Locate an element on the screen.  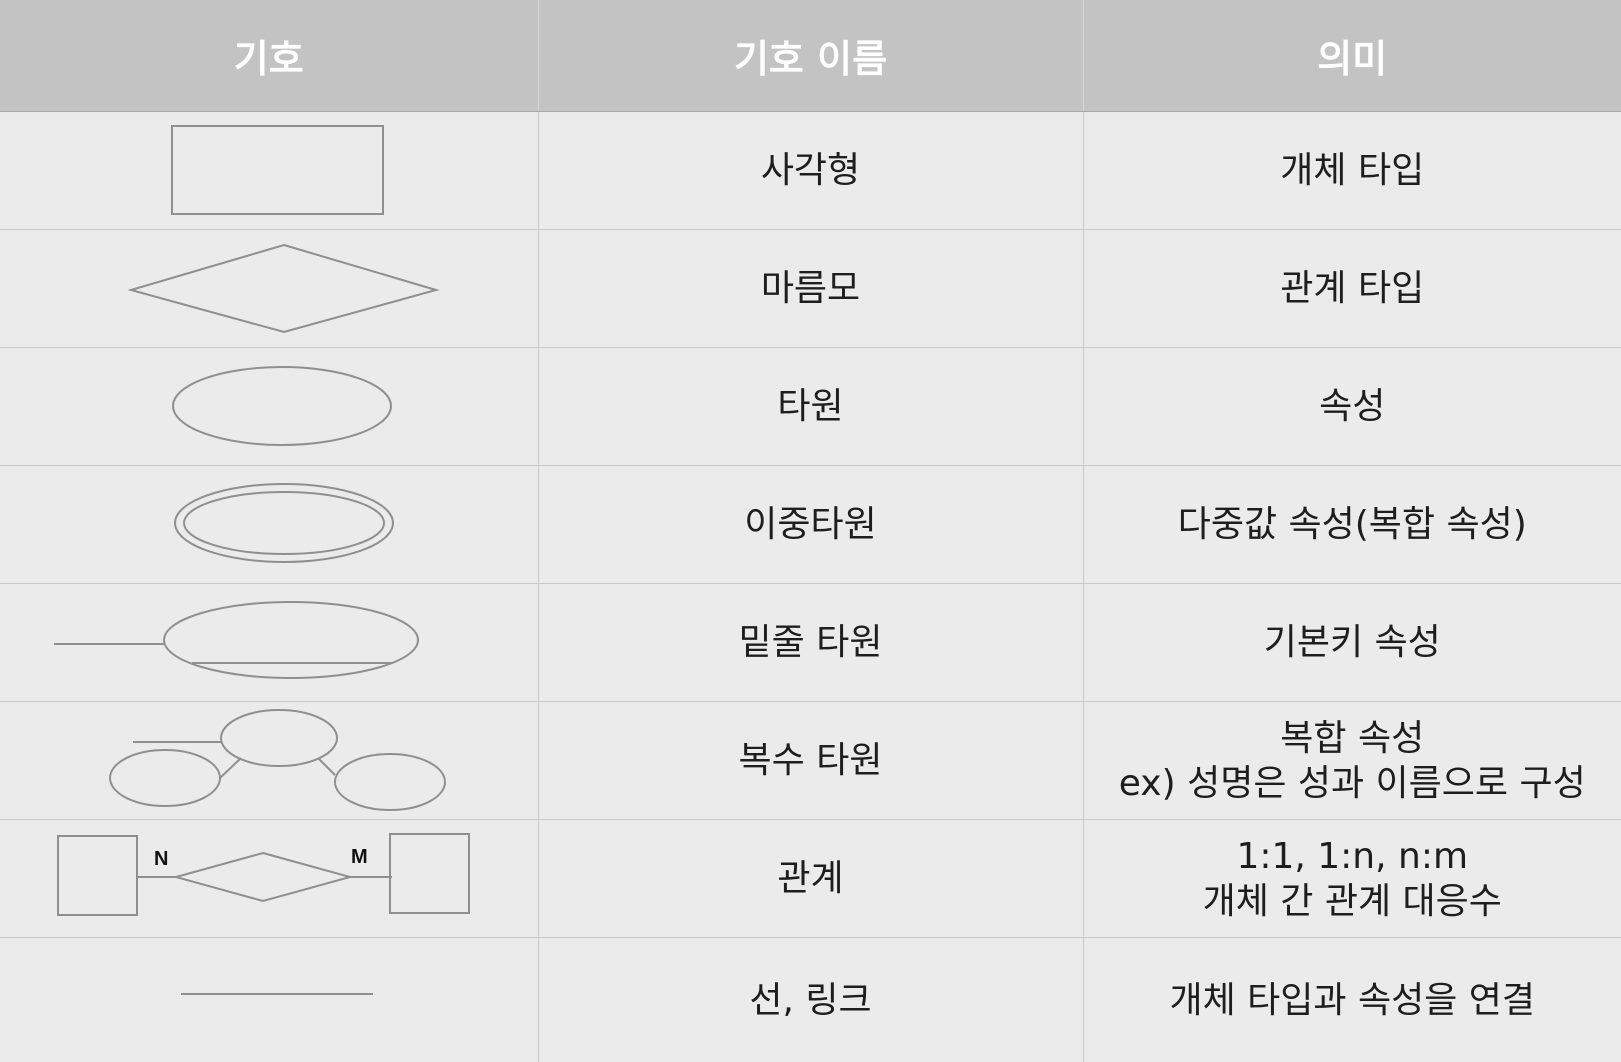
symbol-name: 타원 is located at coordinates (810, 407).